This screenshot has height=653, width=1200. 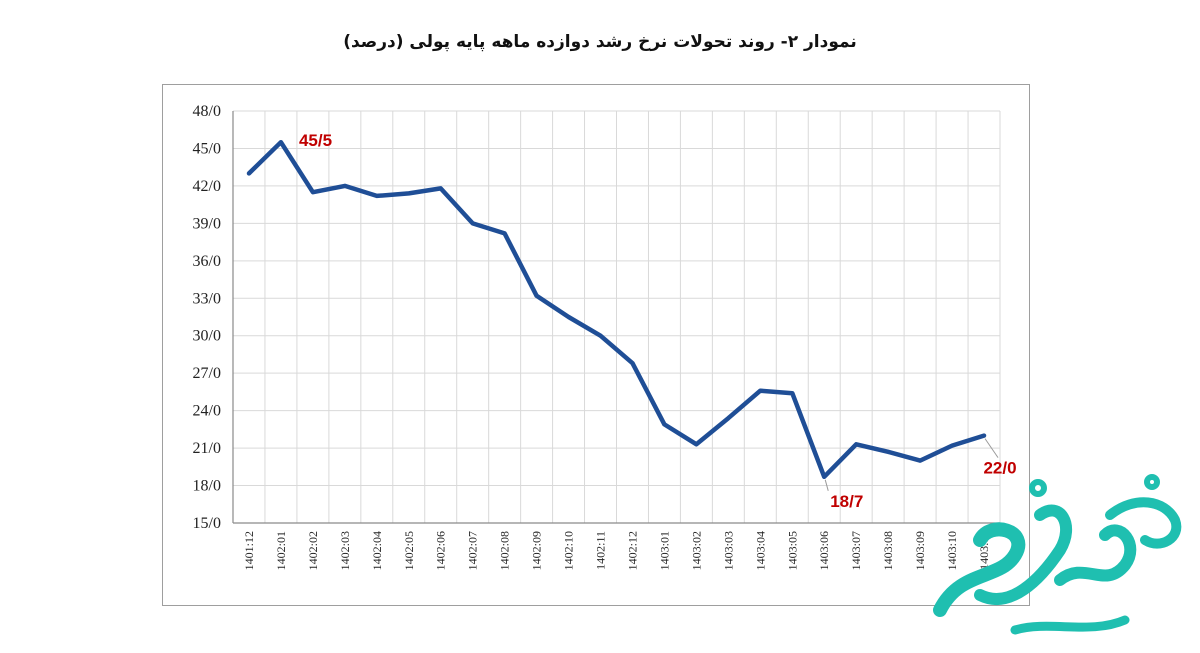 I want to click on y-tick-label: 45/0, so click(x=207, y=148).